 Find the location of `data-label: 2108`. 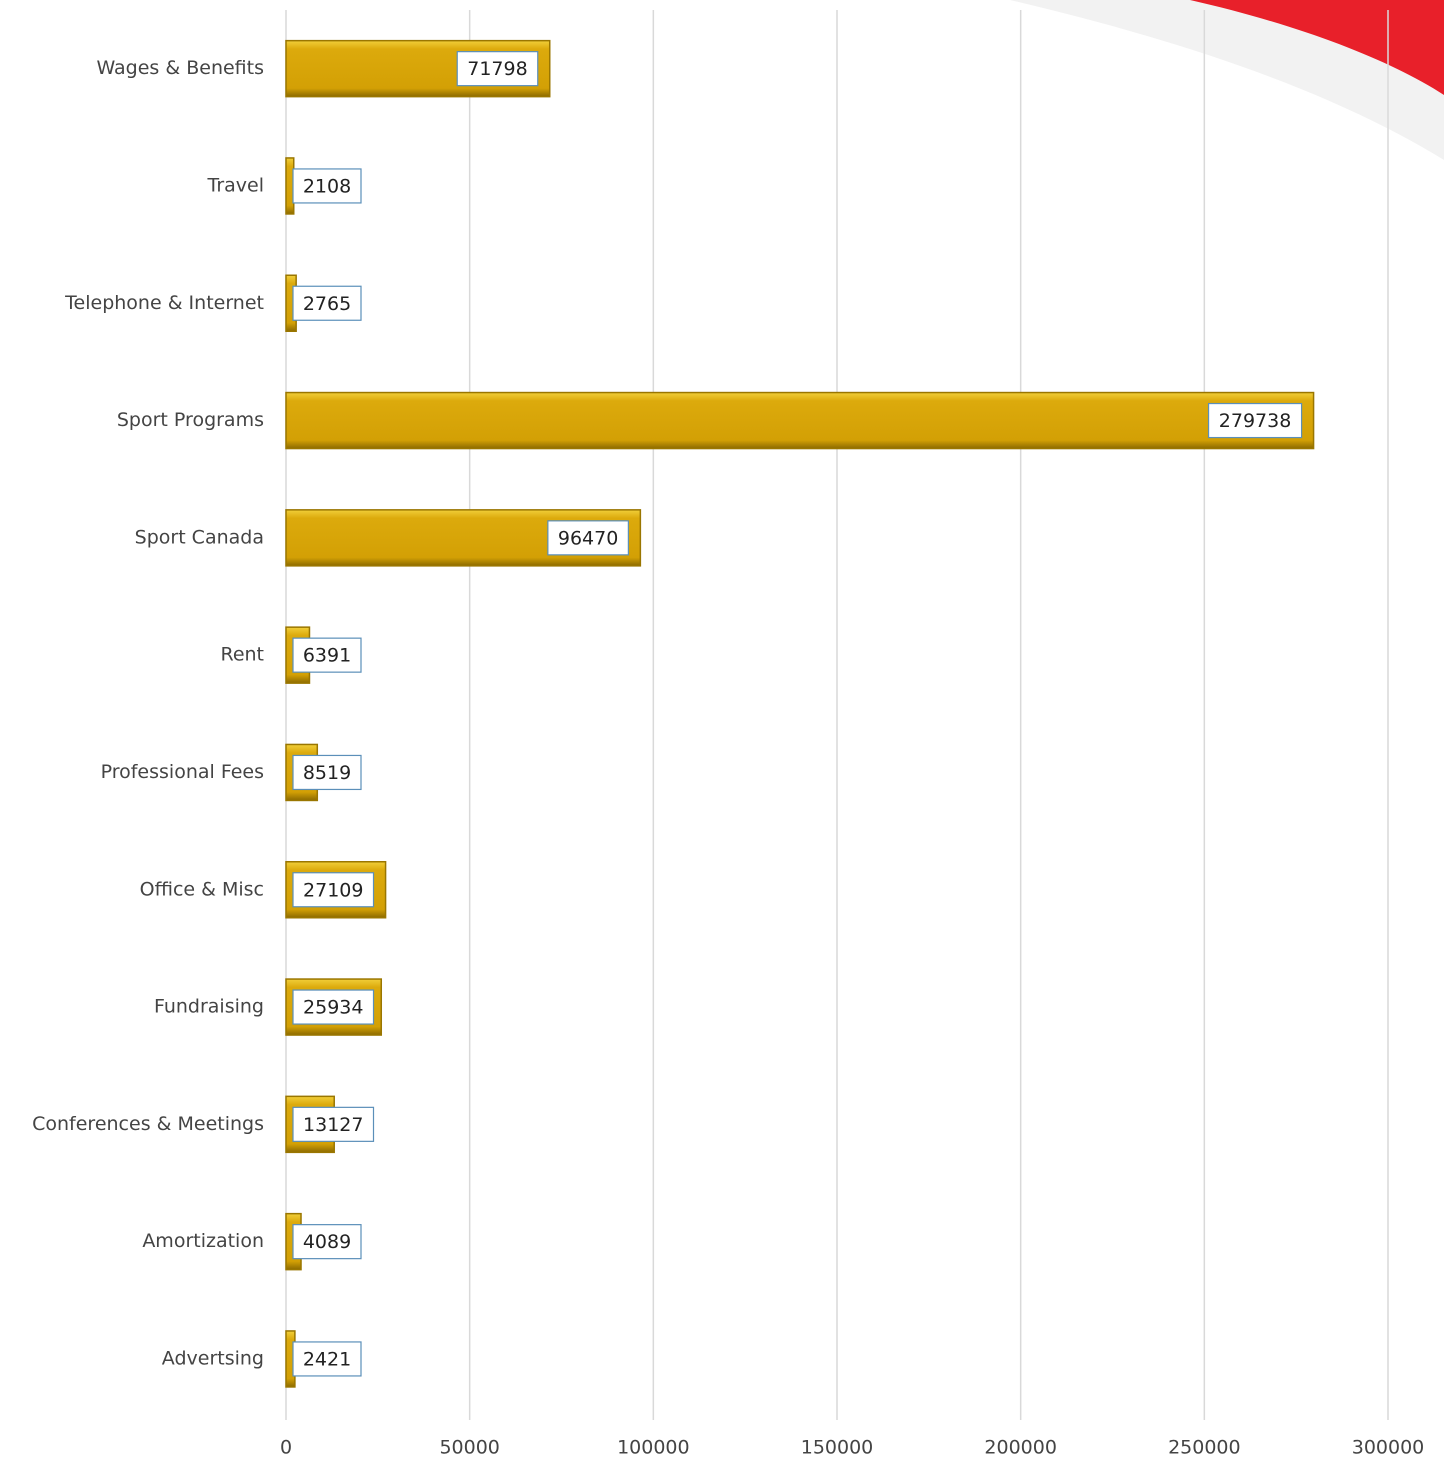

data-label: 2108 is located at coordinates (327, 186).